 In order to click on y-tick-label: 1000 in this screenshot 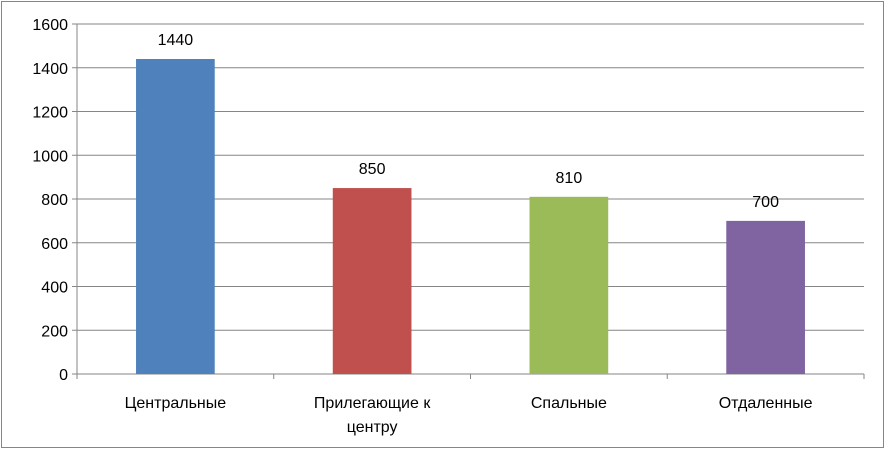, I will do `click(50, 156)`.